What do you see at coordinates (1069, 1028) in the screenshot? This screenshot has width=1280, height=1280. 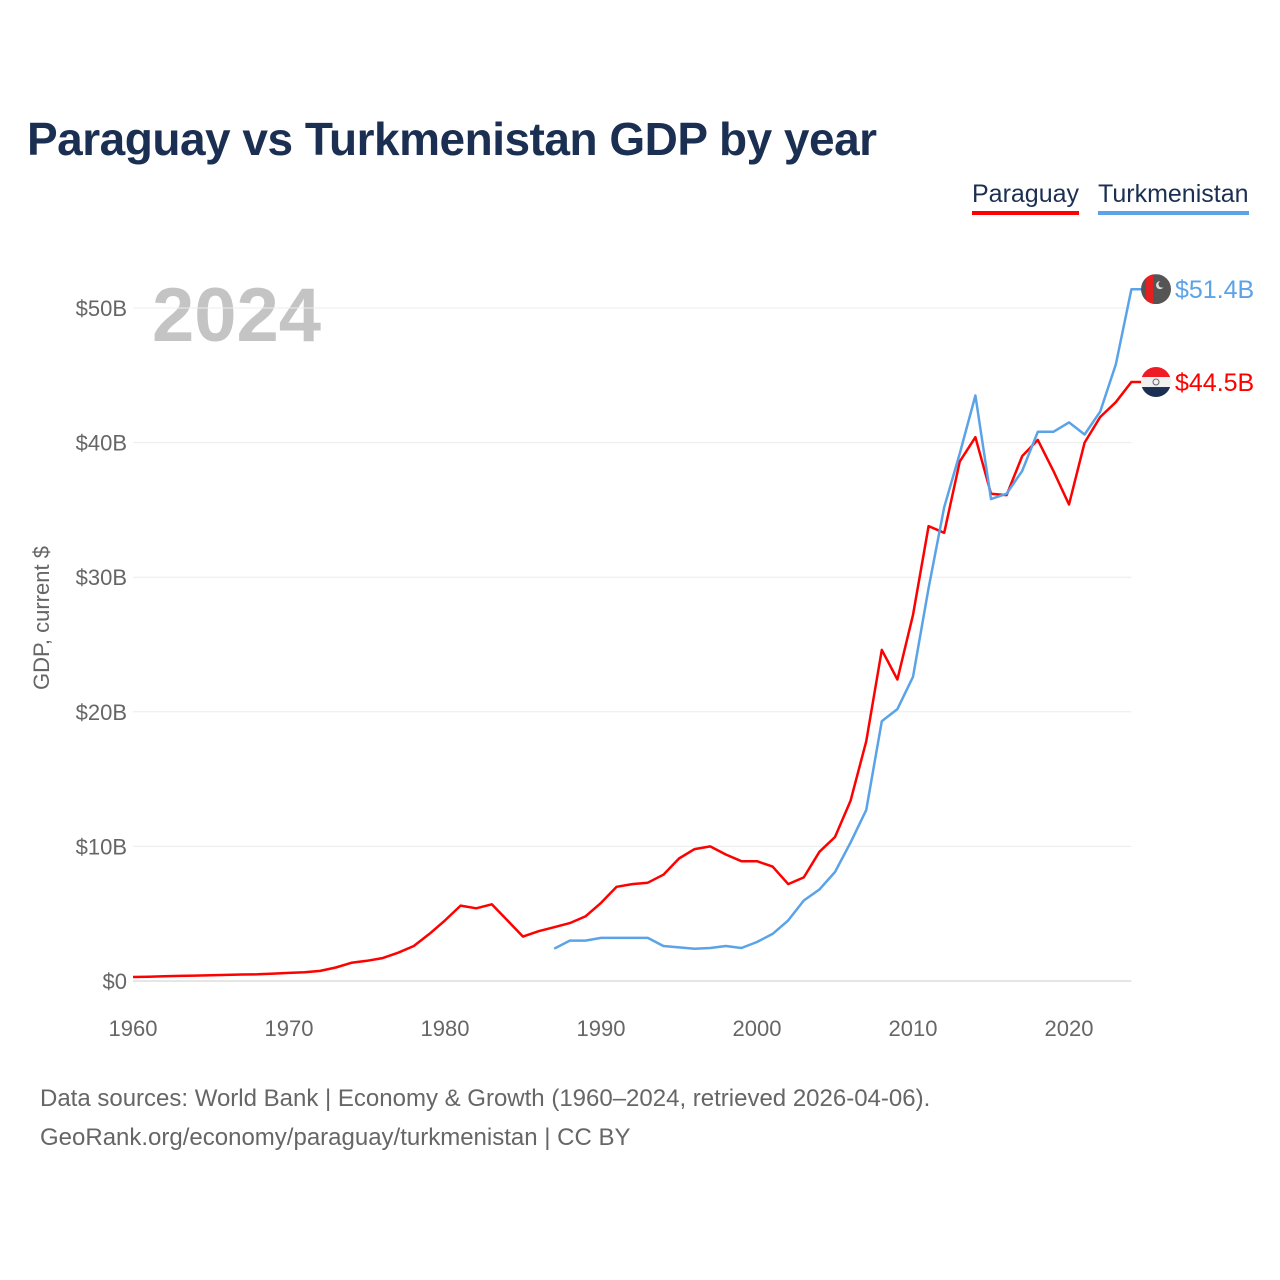 I see `x-tick-label: 2020` at bounding box center [1069, 1028].